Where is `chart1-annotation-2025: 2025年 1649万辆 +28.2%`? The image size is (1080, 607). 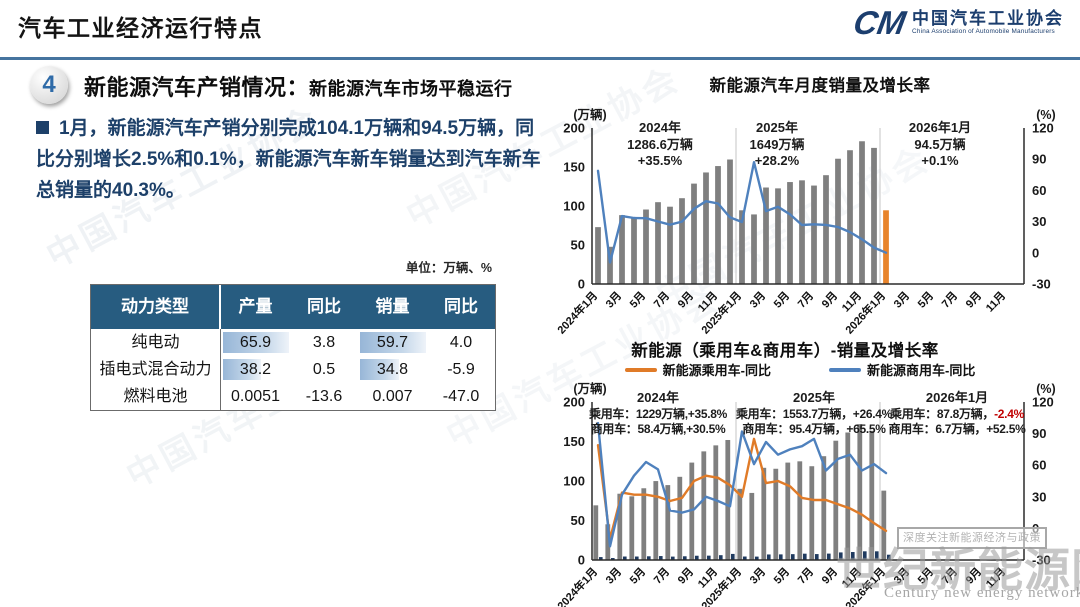
chart1-annotation-2025: 2025年 1649万辆 +28.2% is located at coordinates (777, 145).